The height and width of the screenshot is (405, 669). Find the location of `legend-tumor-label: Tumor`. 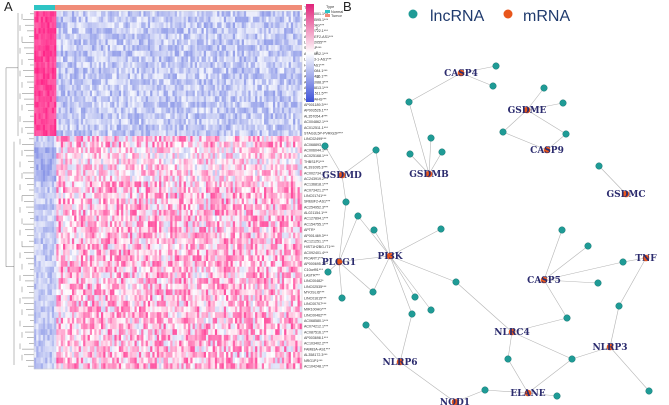

legend-tumor-label: Tumor is located at coordinates (337, 16).